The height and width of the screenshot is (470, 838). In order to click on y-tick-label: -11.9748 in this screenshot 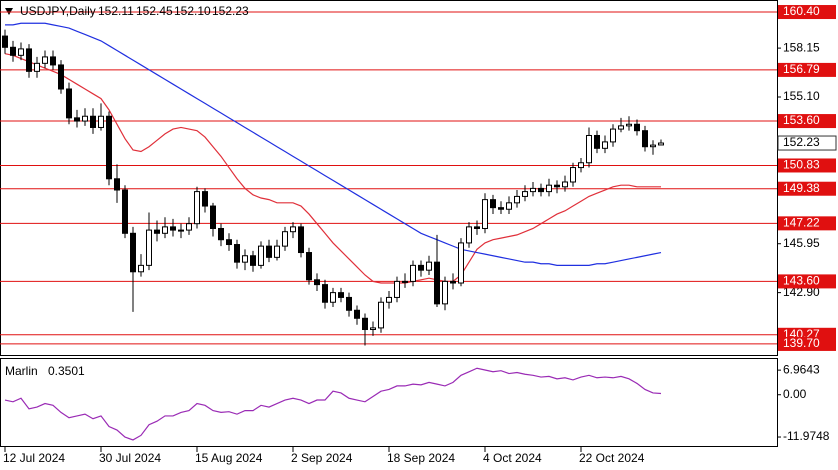, I will do `click(806, 436)`.